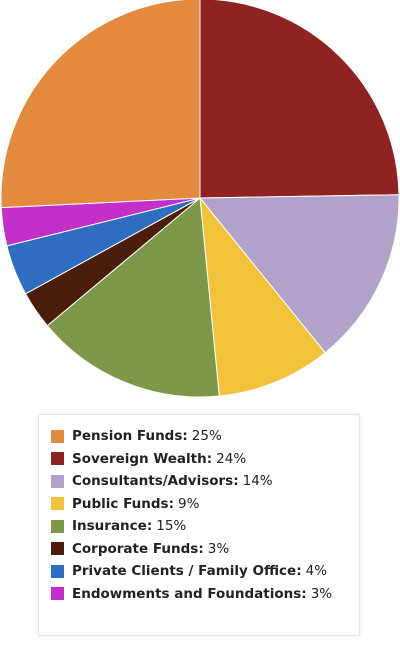 The height and width of the screenshot is (648, 400). What do you see at coordinates (139, 458) in the screenshot?
I see `legend-label: Sovereign Wealth` at bounding box center [139, 458].